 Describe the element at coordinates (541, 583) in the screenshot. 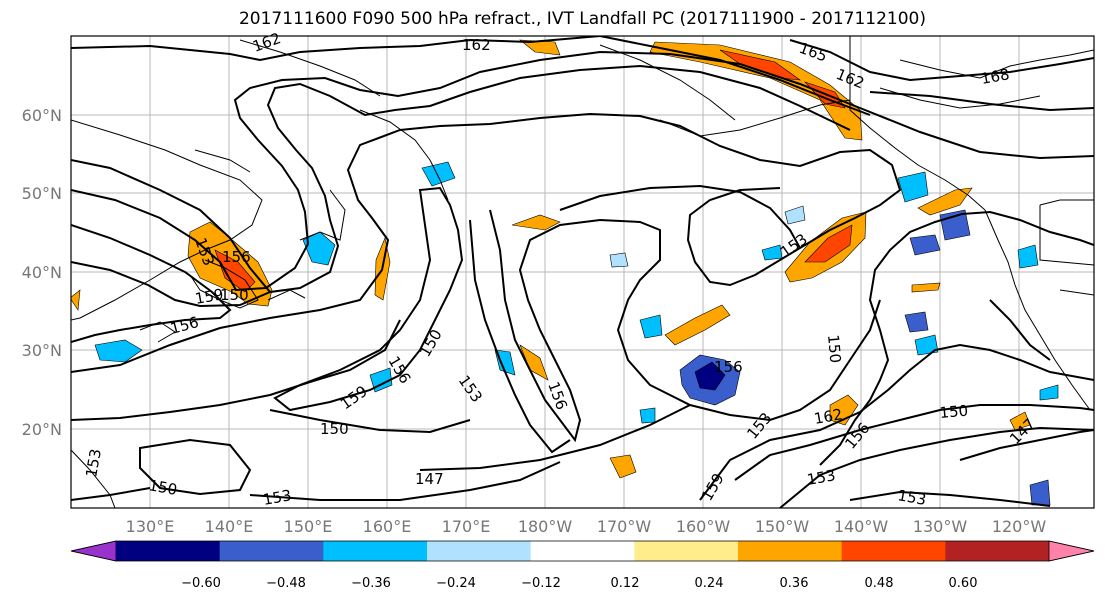

I see `colorbar-tick-label: −0.12` at that location.